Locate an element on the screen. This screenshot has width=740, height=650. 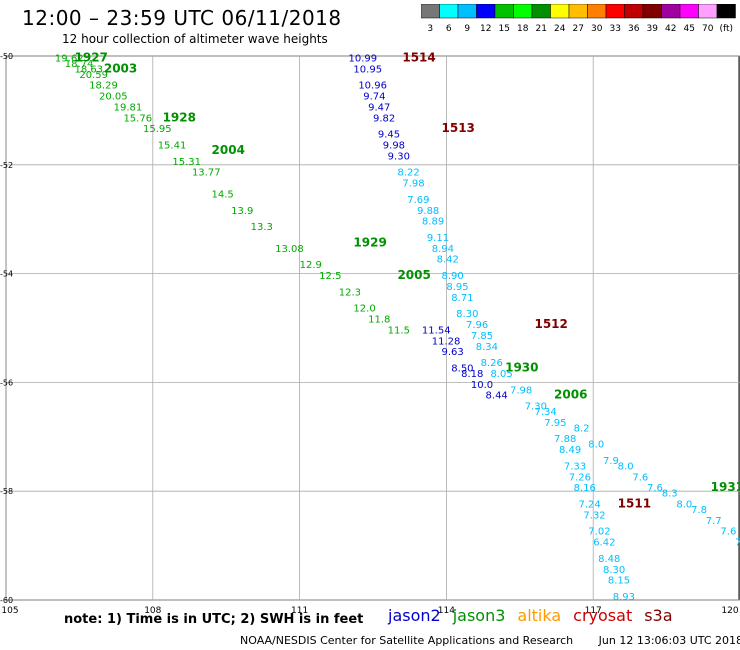
altika-swh-label: 7.69 is located at coordinates (418, 200).